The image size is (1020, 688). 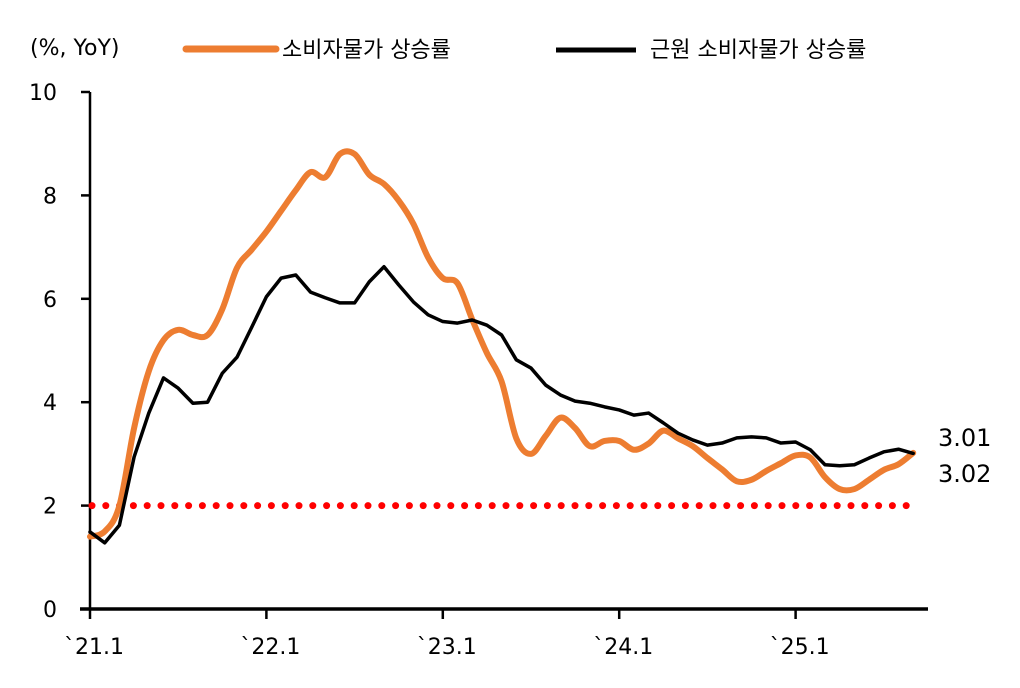 What do you see at coordinates (447, 647) in the screenshot?
I see `x-tick-label: `23.1` at bounding box center [447, 647].